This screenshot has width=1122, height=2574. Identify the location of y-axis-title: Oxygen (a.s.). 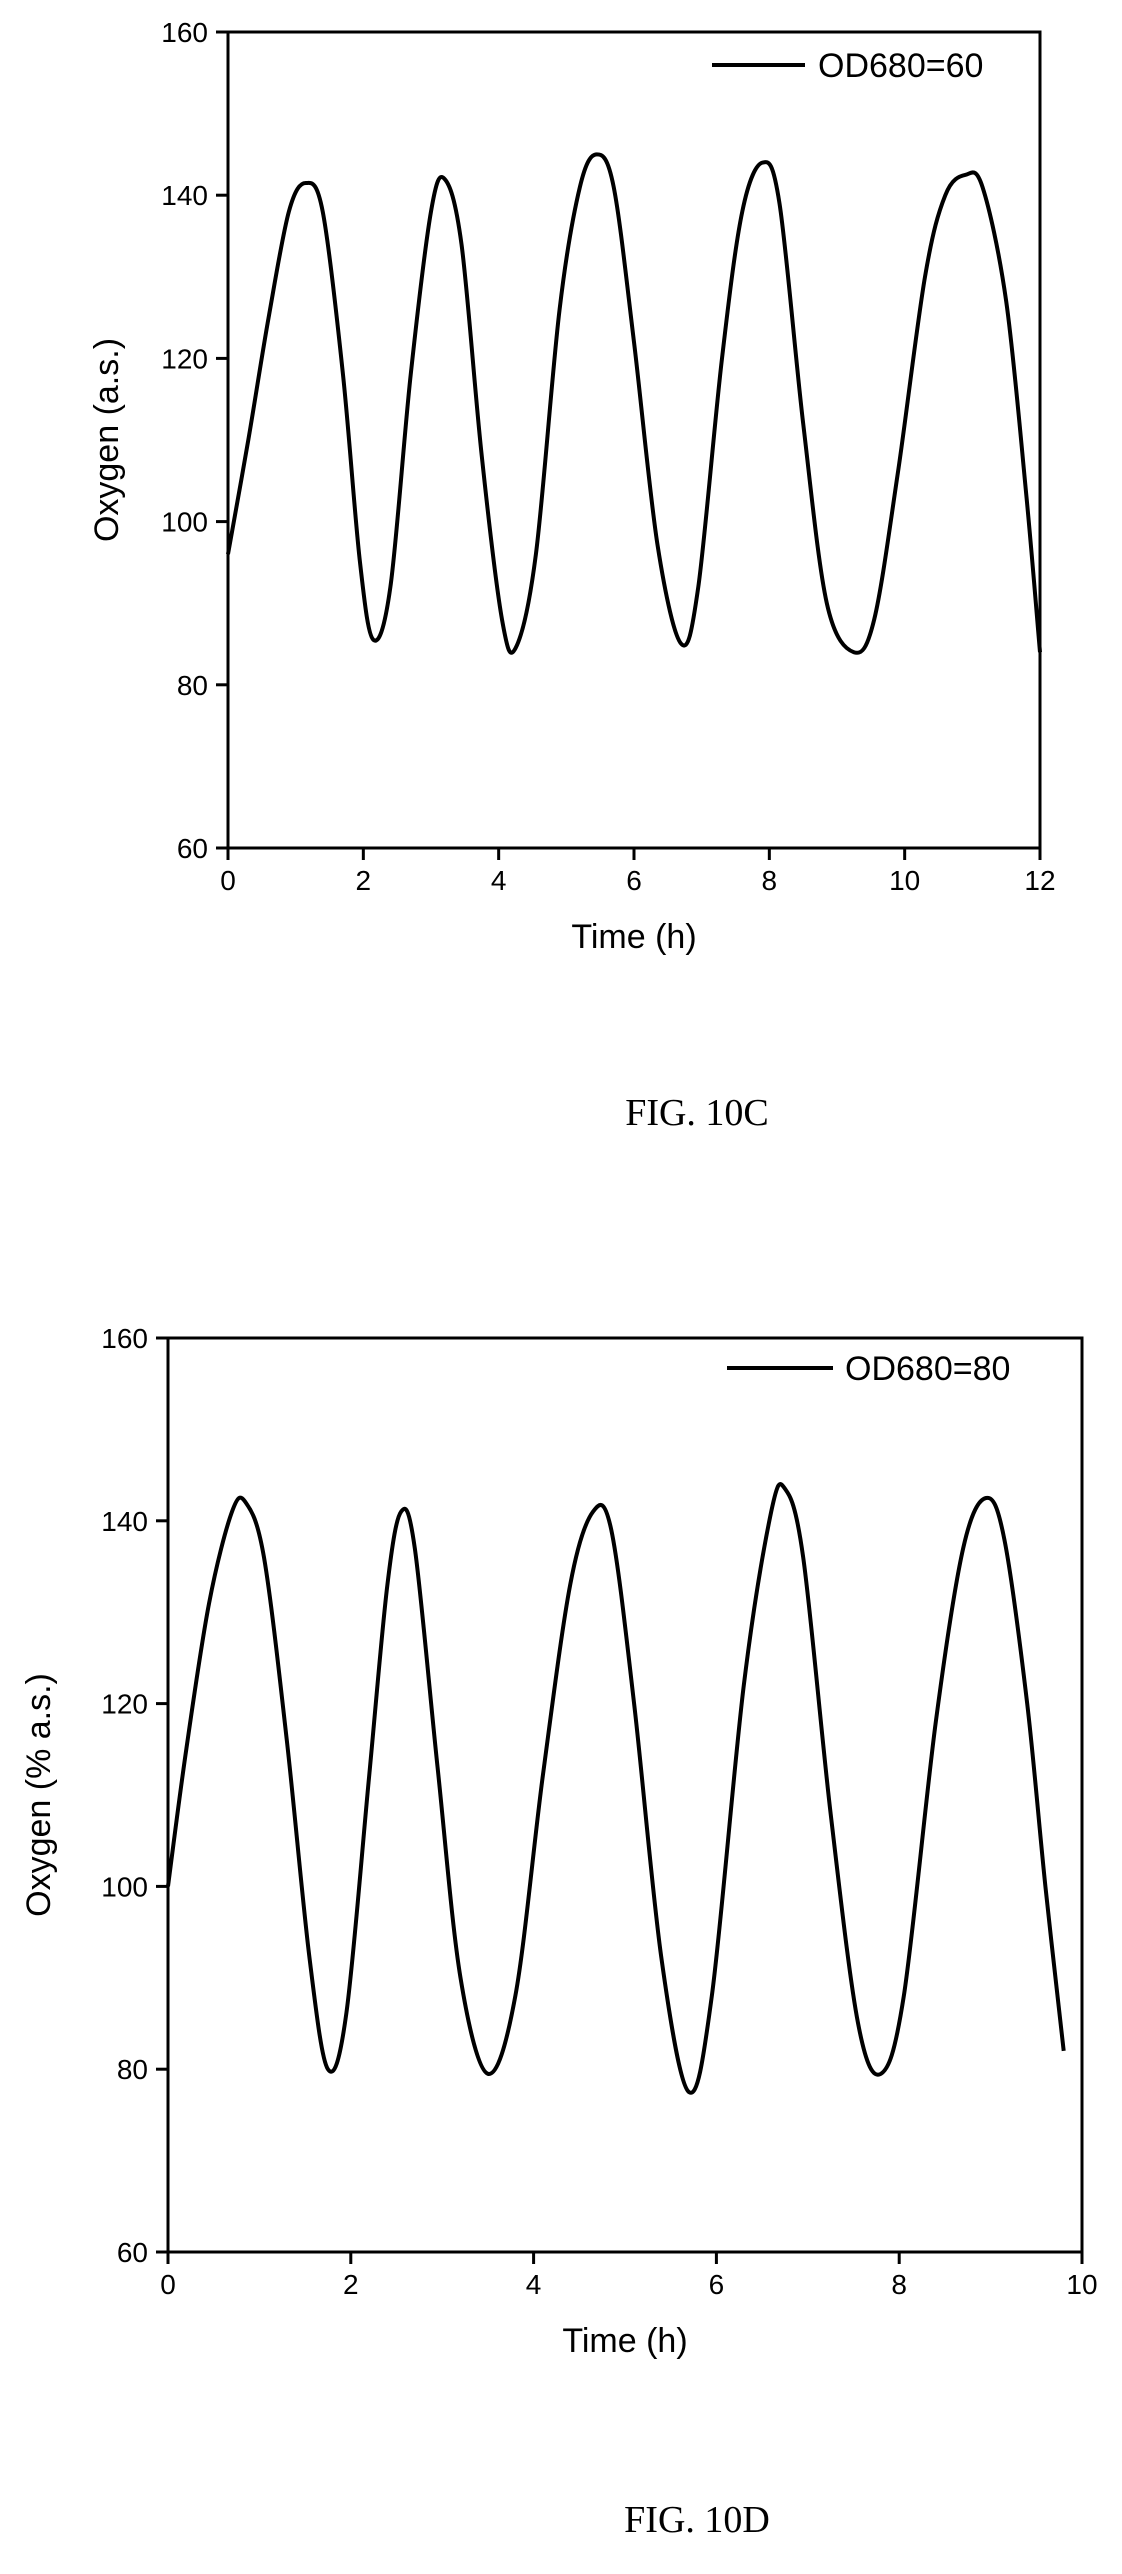
(107, 440).